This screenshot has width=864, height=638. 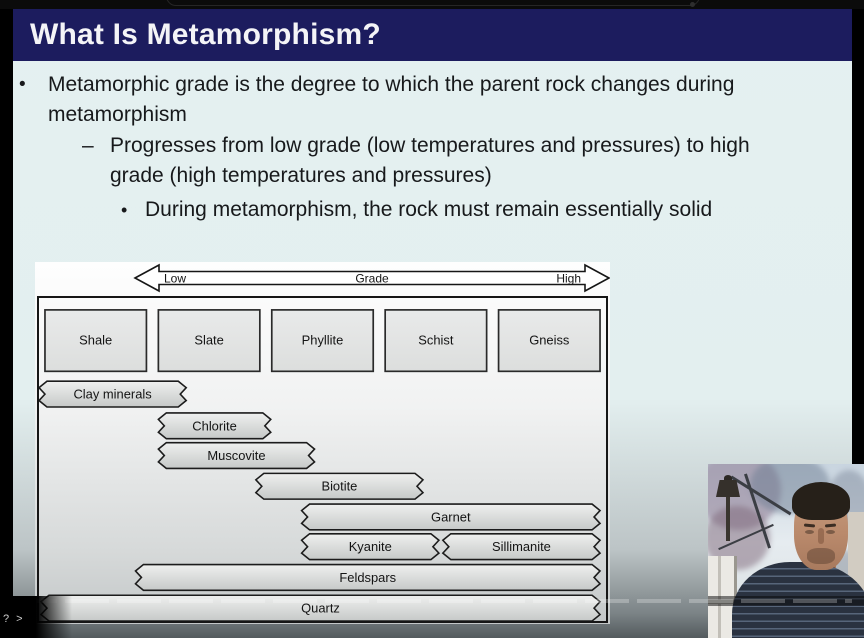 I want to click on grade-low-label: Low, so click(x=175, y=279).